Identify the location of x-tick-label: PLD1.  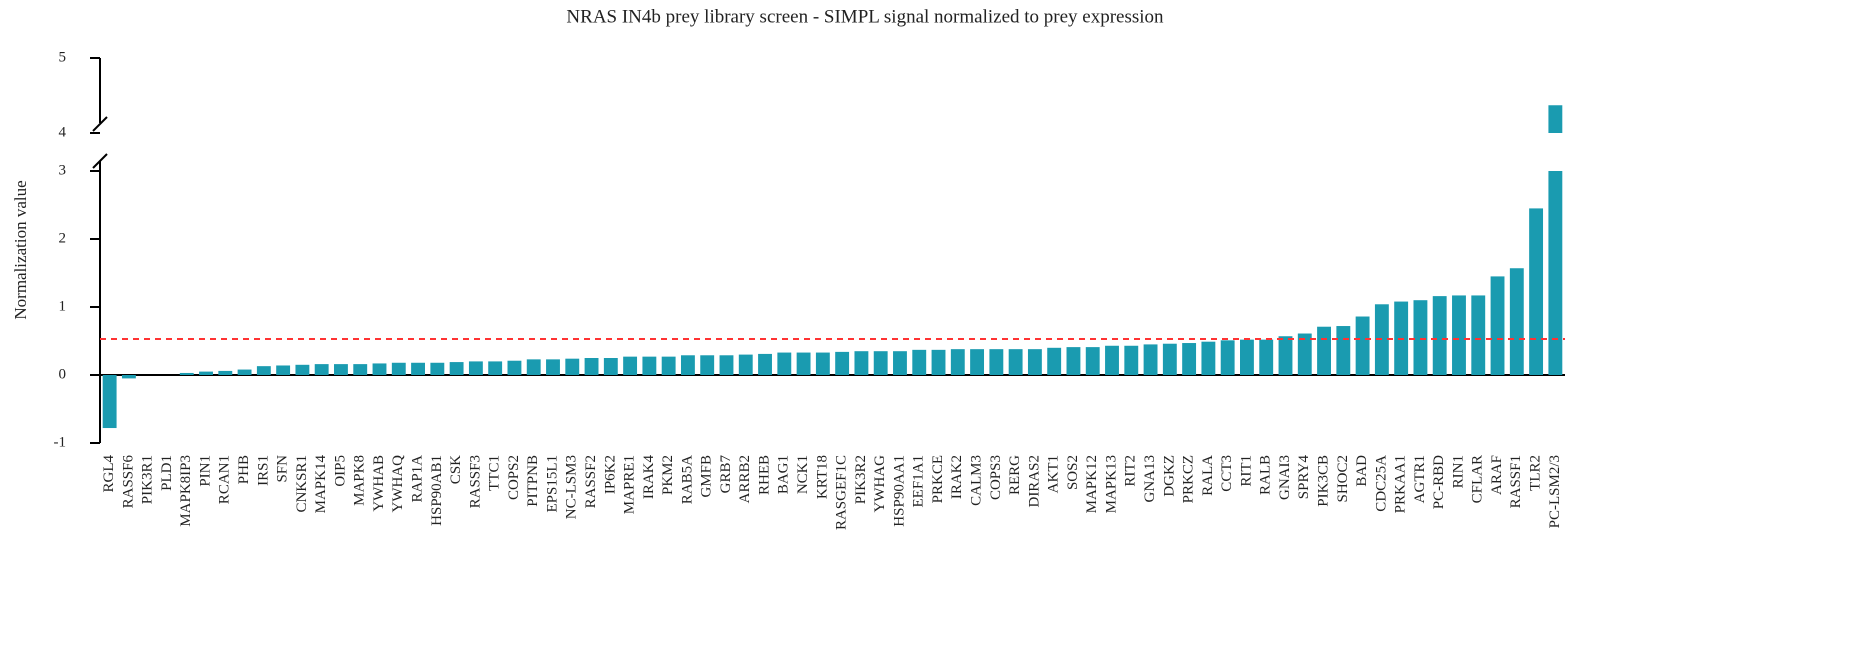
(167, 473).